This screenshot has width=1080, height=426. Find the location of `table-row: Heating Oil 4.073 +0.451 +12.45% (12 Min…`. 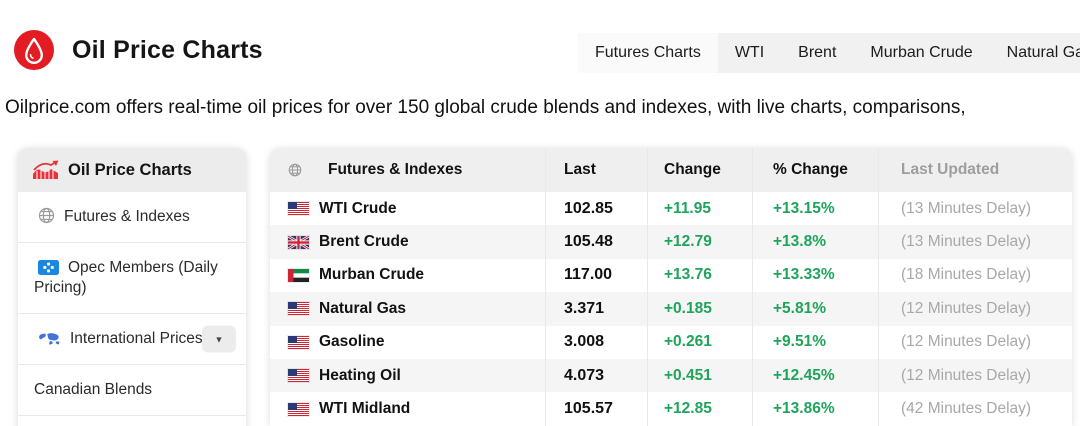

table-row: Heating Oil 4.073 +0.451 +12.45% (12 Min… is located at coordinates (671, 375).